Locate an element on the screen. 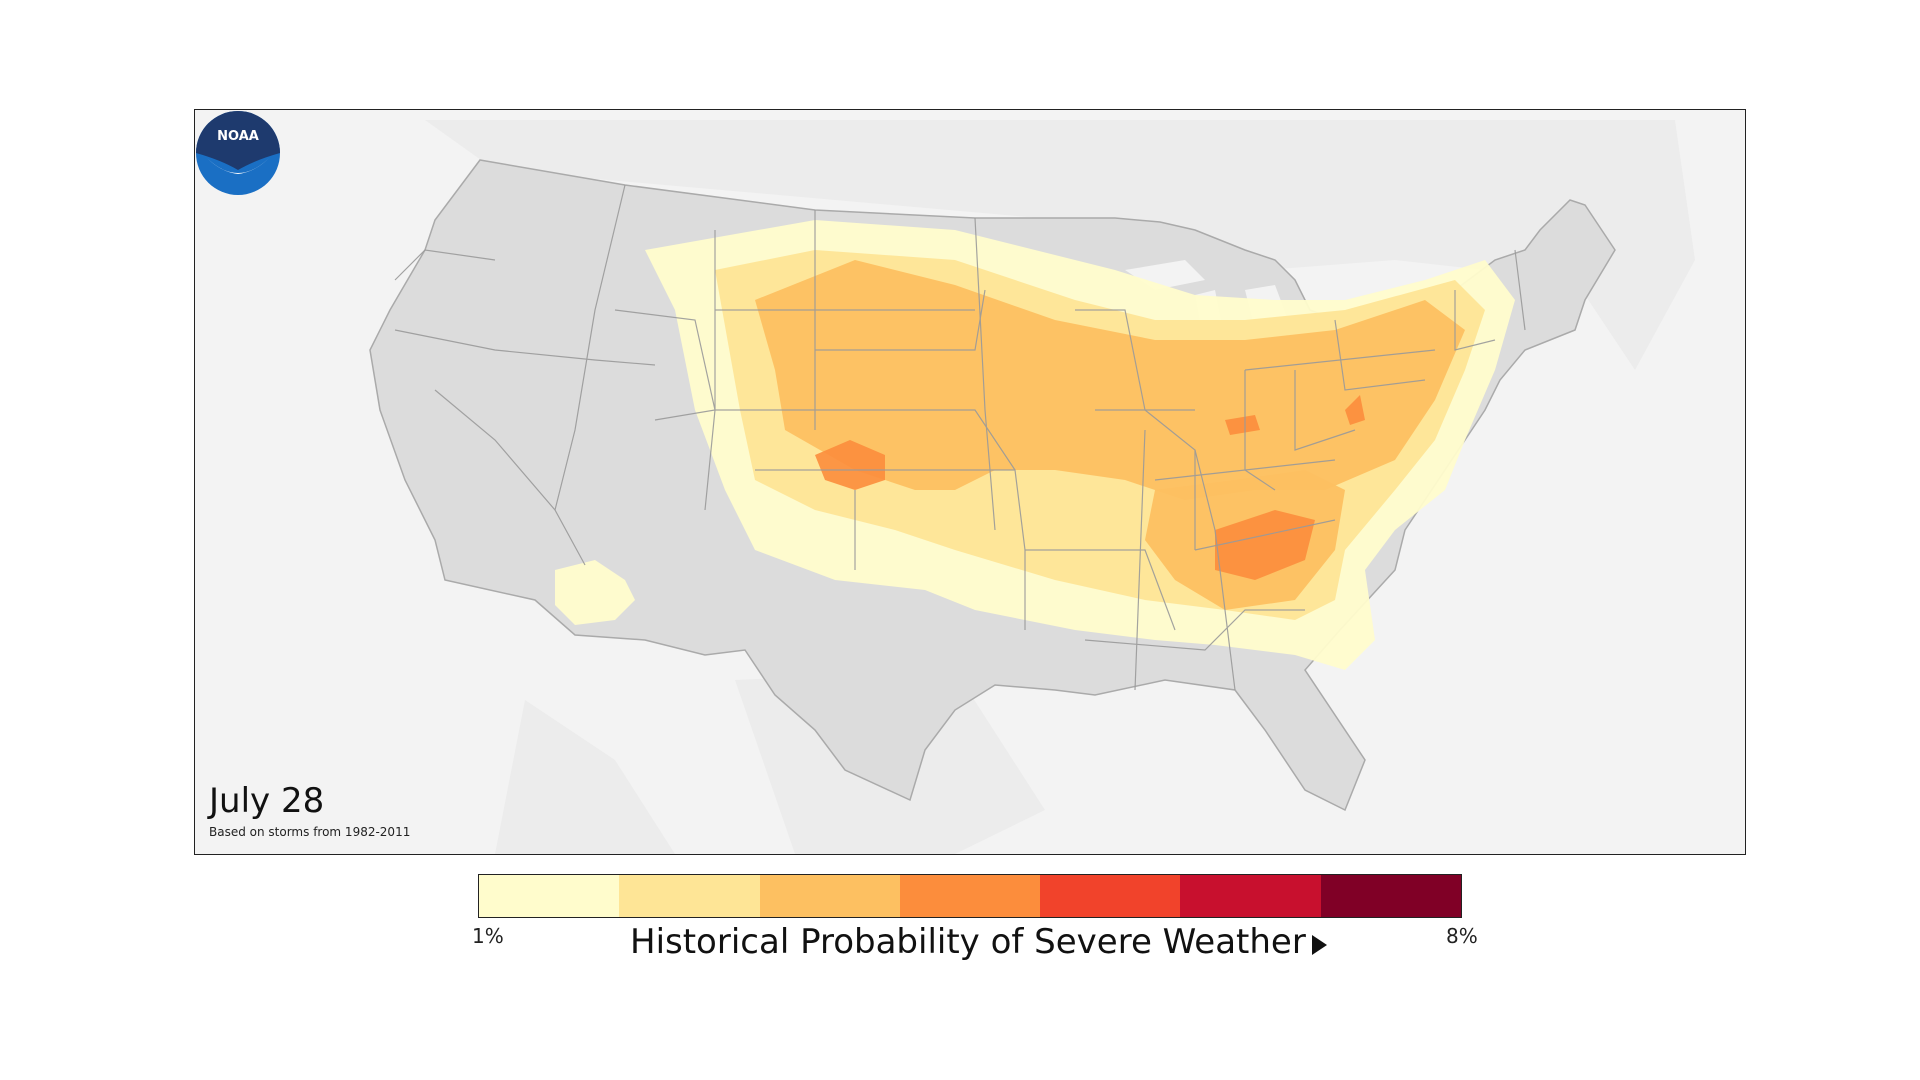  date-label: July 28 is located at coordinates (267, 801).